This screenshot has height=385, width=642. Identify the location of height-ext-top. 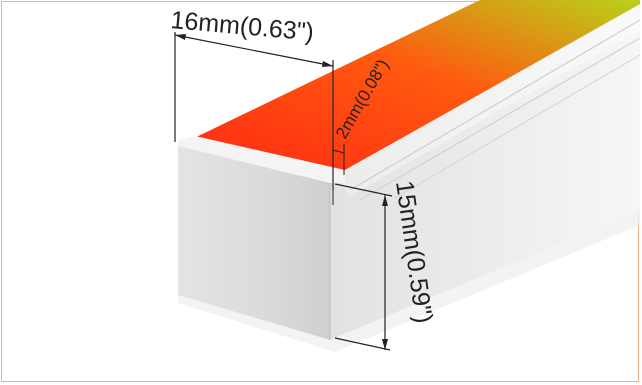
(363, 190).